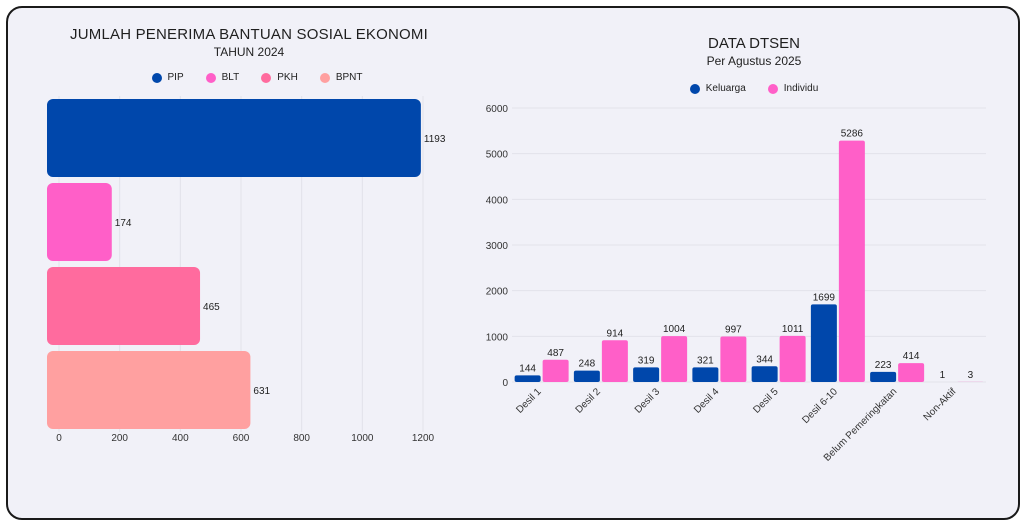 The height and width of the screenshot is (525, 1024). I want to click on bar-bpnt, so click(149, 390).